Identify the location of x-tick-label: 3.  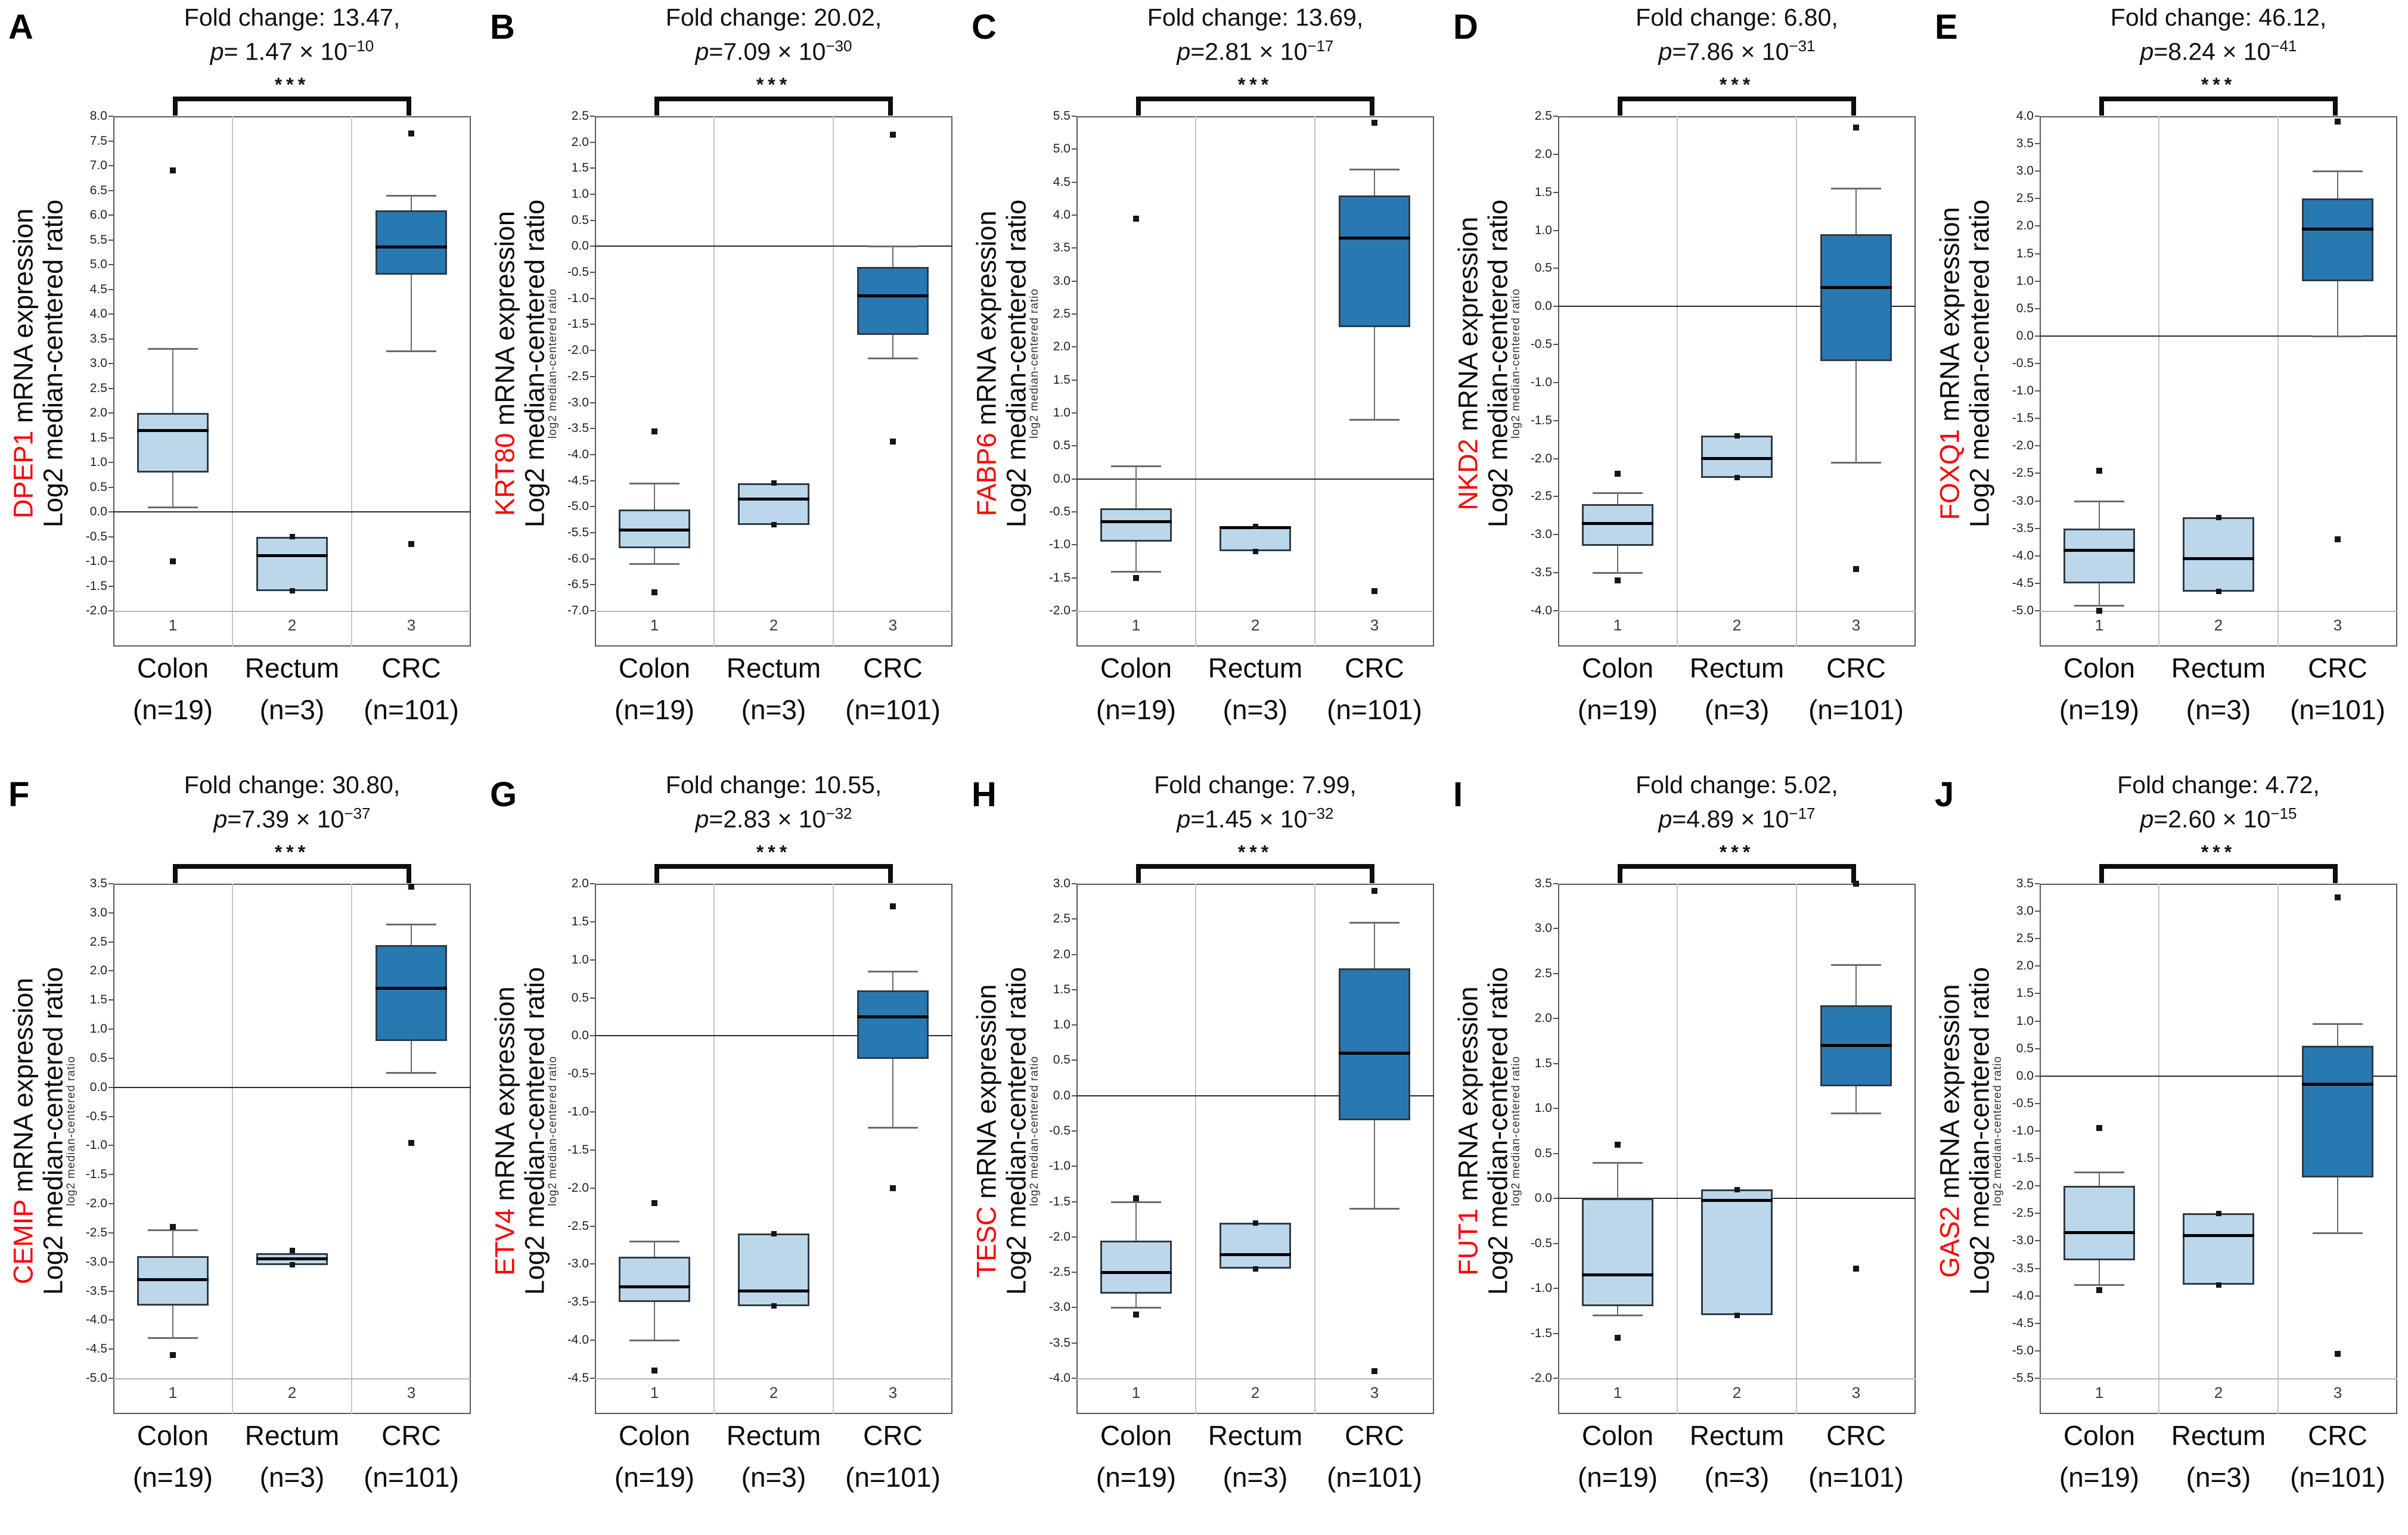
(1374, 1393).